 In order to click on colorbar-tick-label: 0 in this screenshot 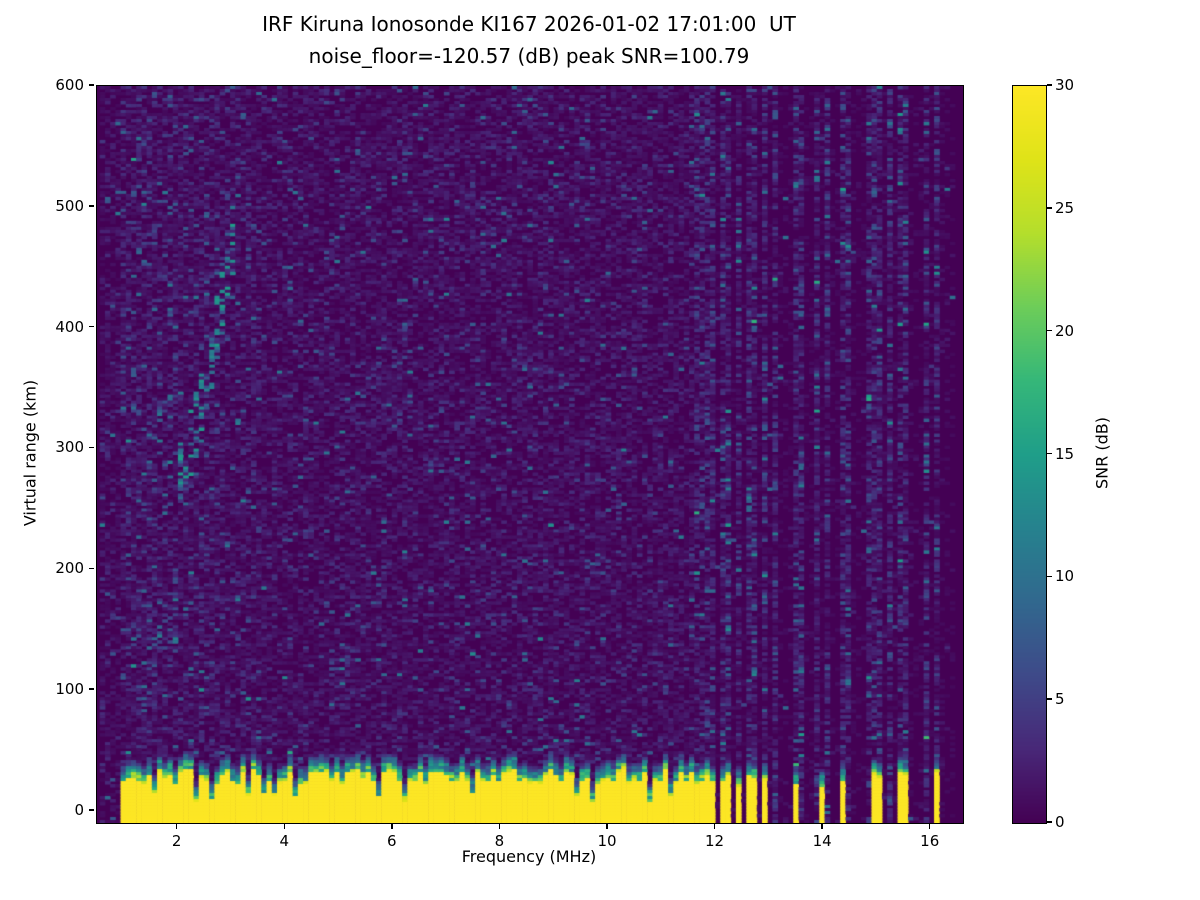, I will do `click(1060, 822)`.